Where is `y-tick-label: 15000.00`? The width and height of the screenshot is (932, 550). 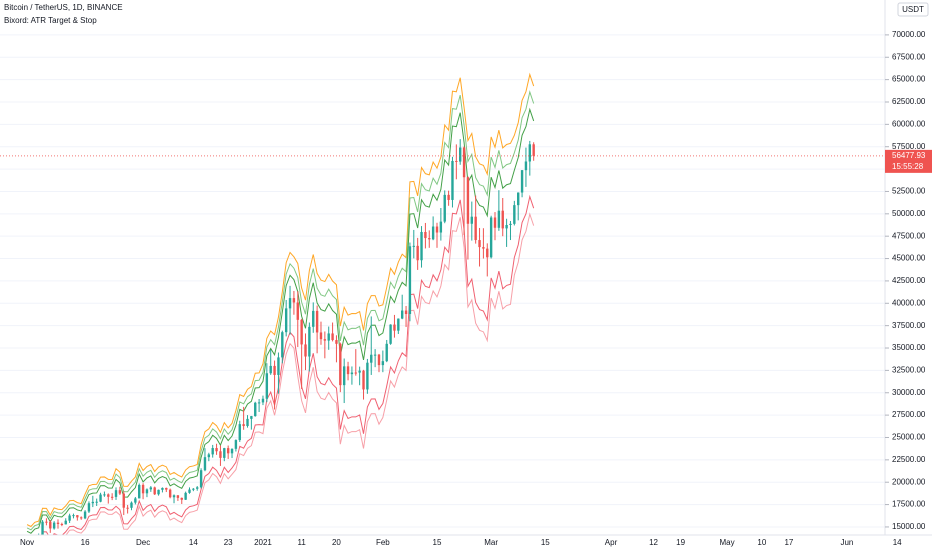 y-tick-label: 15000.00 is located at coordinates (909, 526).